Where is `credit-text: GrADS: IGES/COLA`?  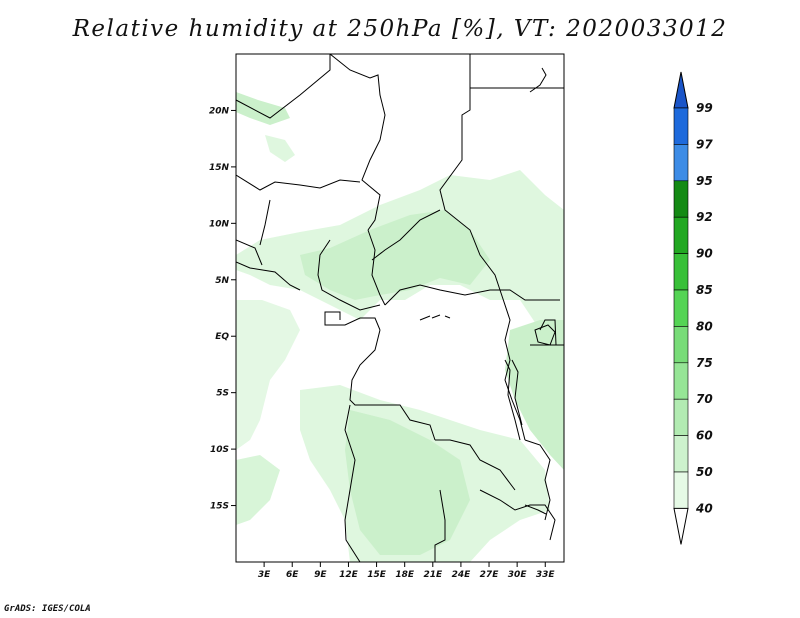
credit-text: GrADS: IGES/COLA is located at coordinates (47, 609).